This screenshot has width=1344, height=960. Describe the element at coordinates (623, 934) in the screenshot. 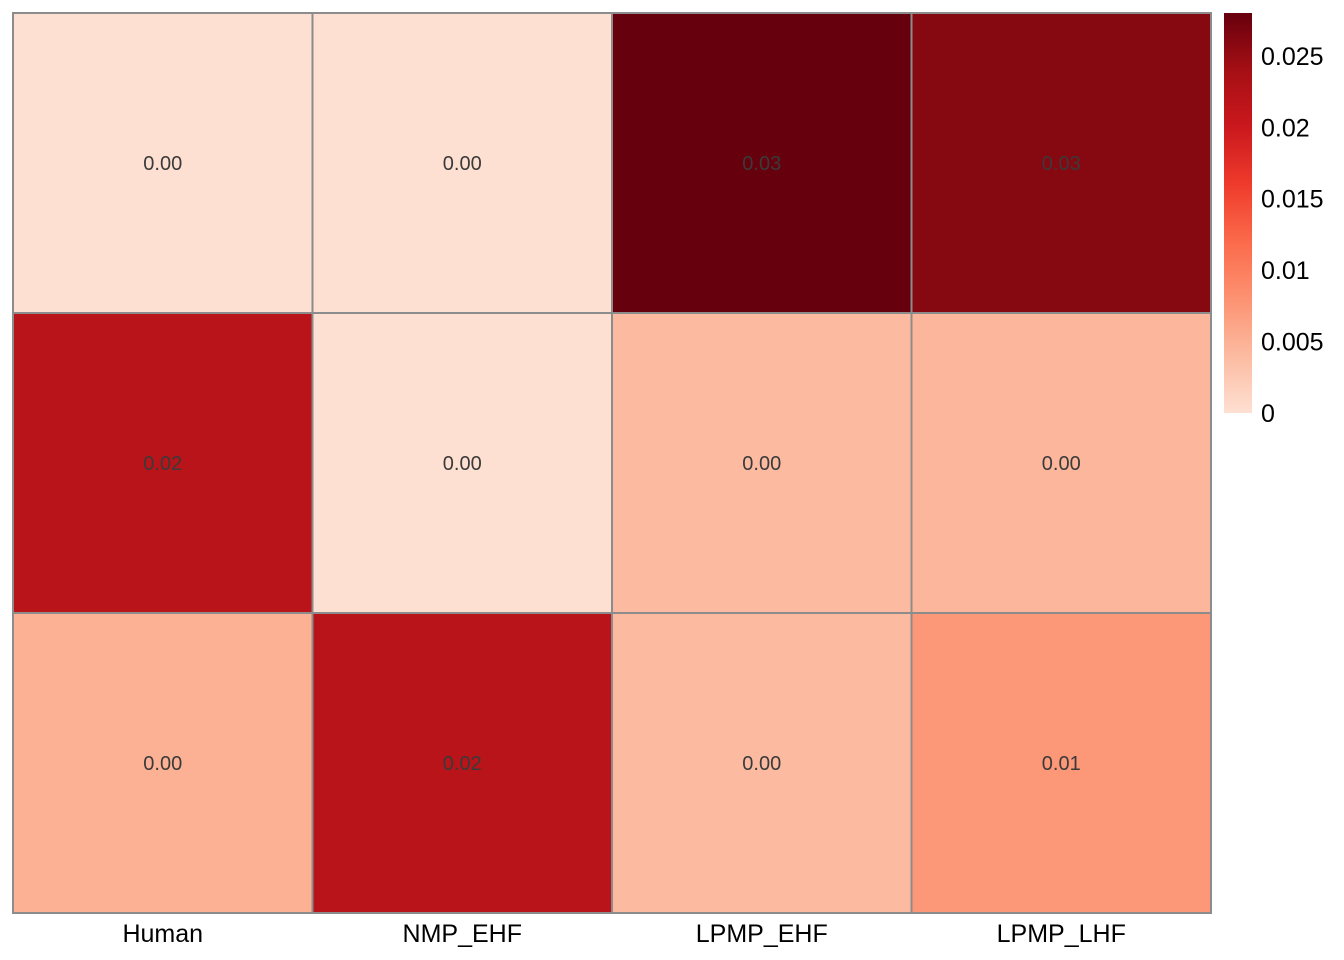

I see `column-labels: Human NMP_EHF LPMP_EHF LPMP_LHF` at that location.